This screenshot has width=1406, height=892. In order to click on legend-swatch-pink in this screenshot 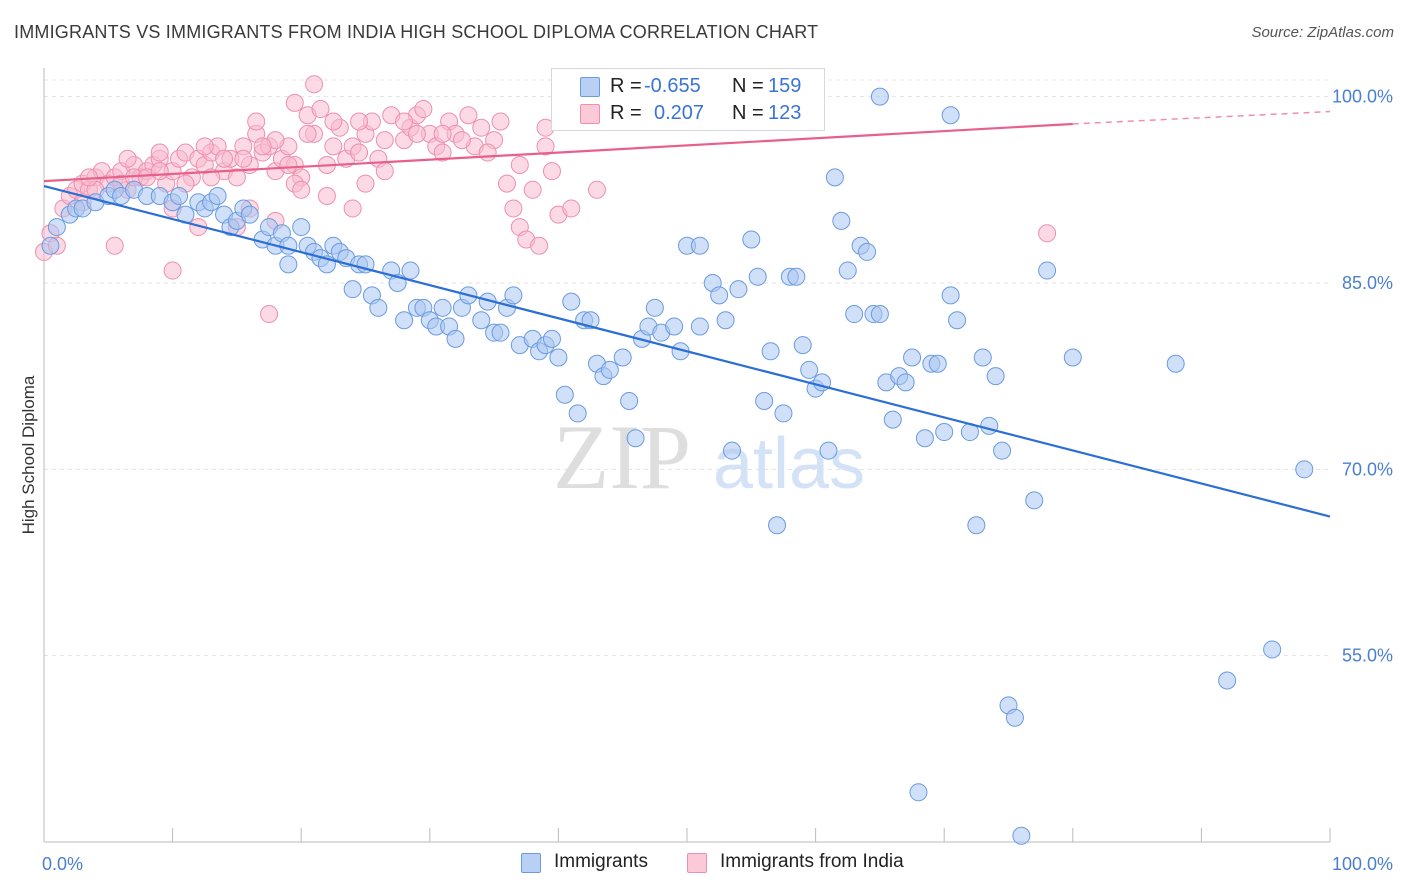, I will do `click(590, 114)`.